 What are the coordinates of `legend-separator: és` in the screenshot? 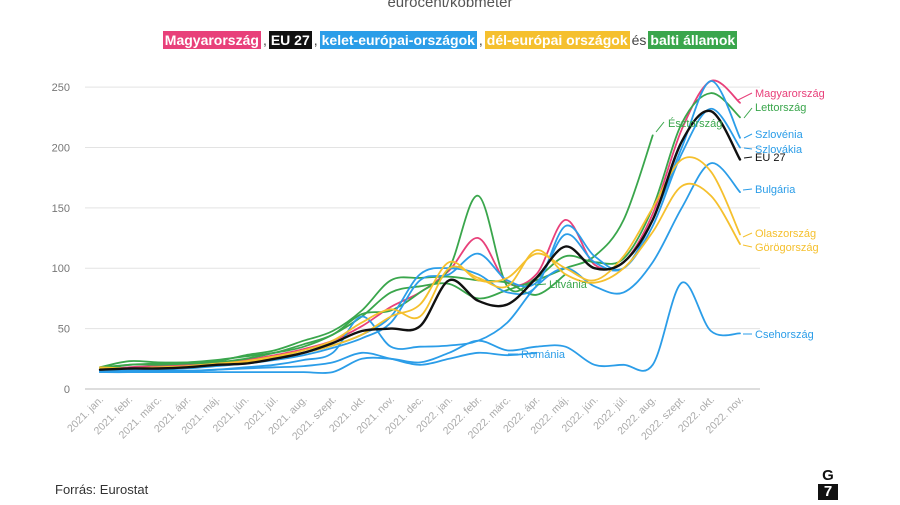 It's located at (639, 40).